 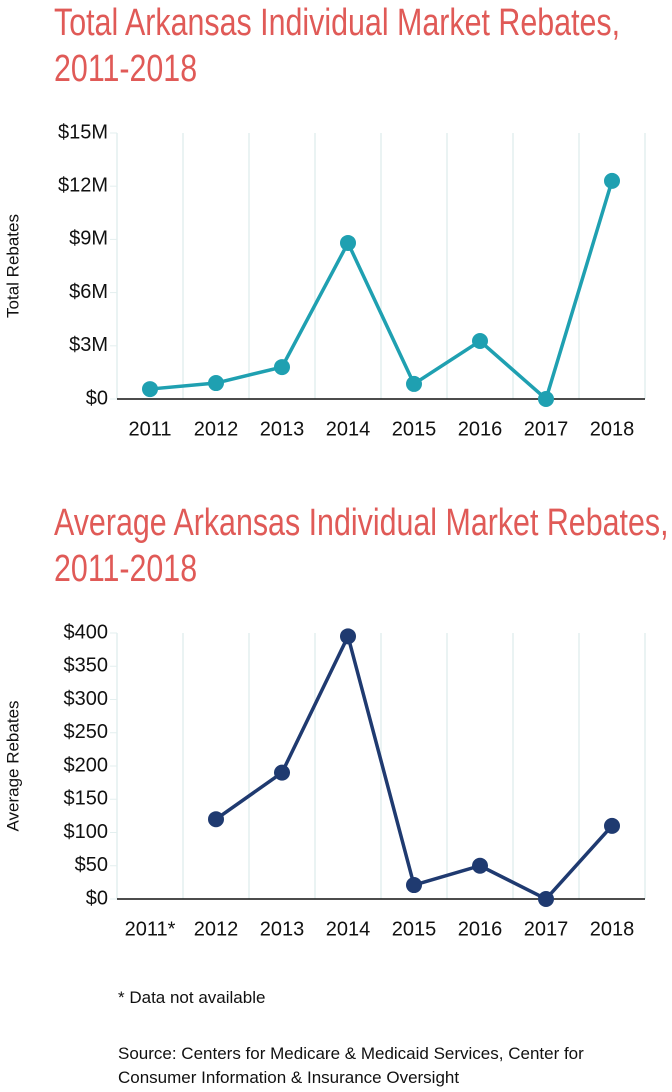 I want to click on y-tick-label: $3M, so click(x=88, y=345).